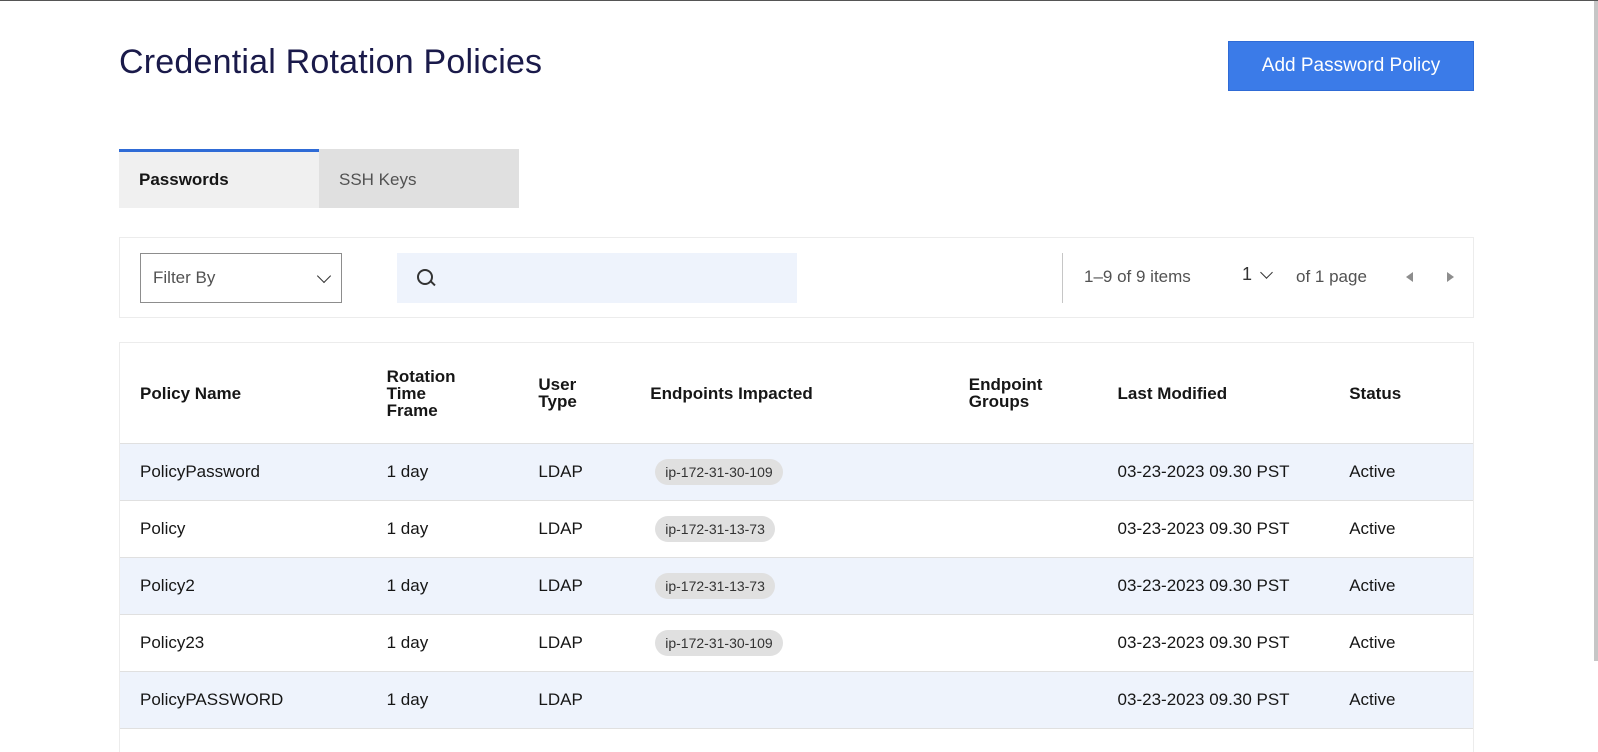  Describe the element at coordinates (1257, 274) in the screenshot. I see `page-select: 1` at that location.